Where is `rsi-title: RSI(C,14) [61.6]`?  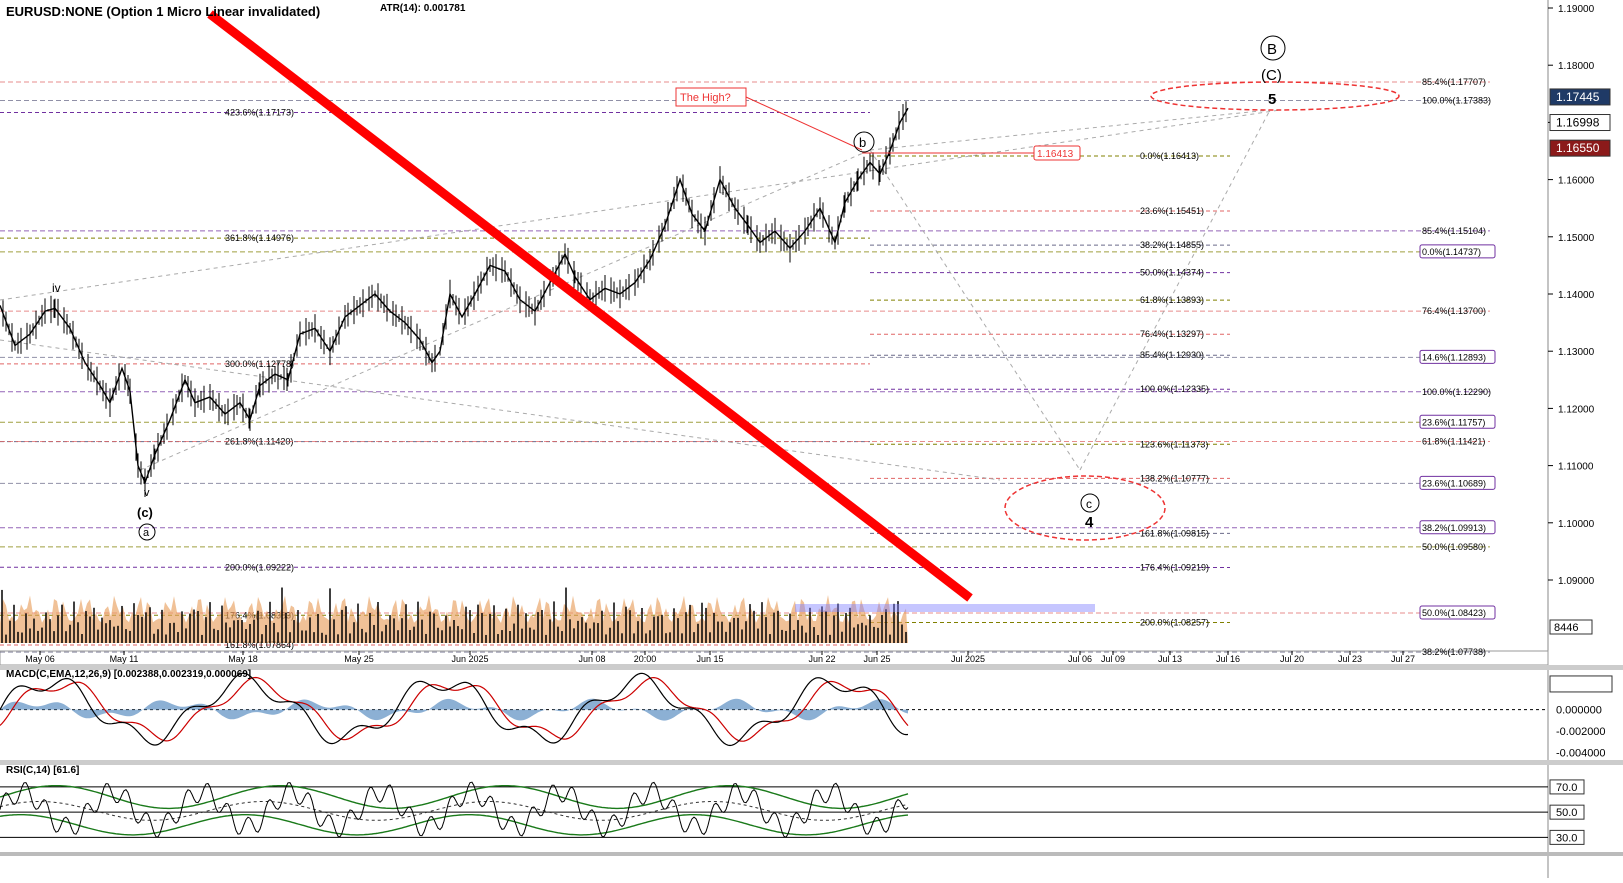
rsi-title: RSI(C,14) [61.6] is located at coordinates (43, 770).